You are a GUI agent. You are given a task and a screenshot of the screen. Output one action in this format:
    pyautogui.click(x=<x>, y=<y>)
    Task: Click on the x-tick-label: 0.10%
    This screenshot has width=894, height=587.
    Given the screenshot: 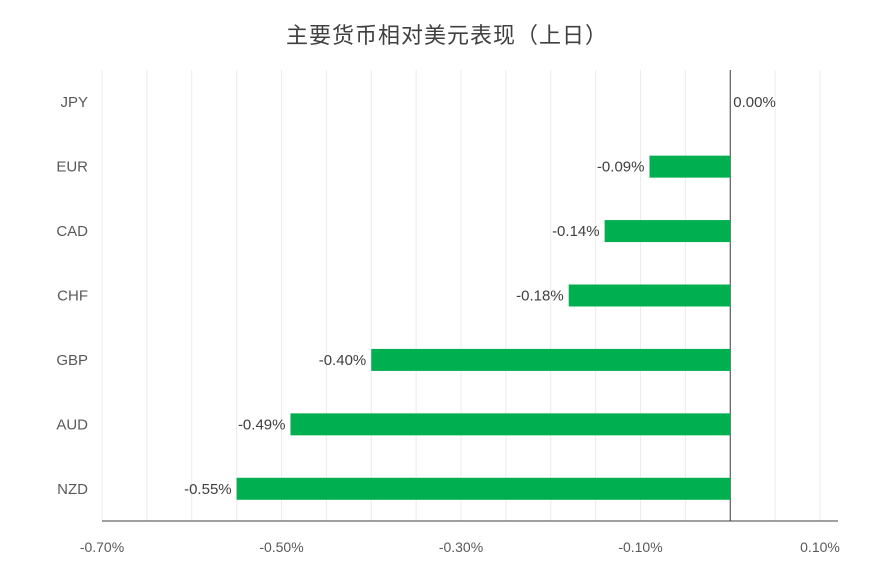 What is the action you would take?
    pyautogui.click(x=820, y=547)
    